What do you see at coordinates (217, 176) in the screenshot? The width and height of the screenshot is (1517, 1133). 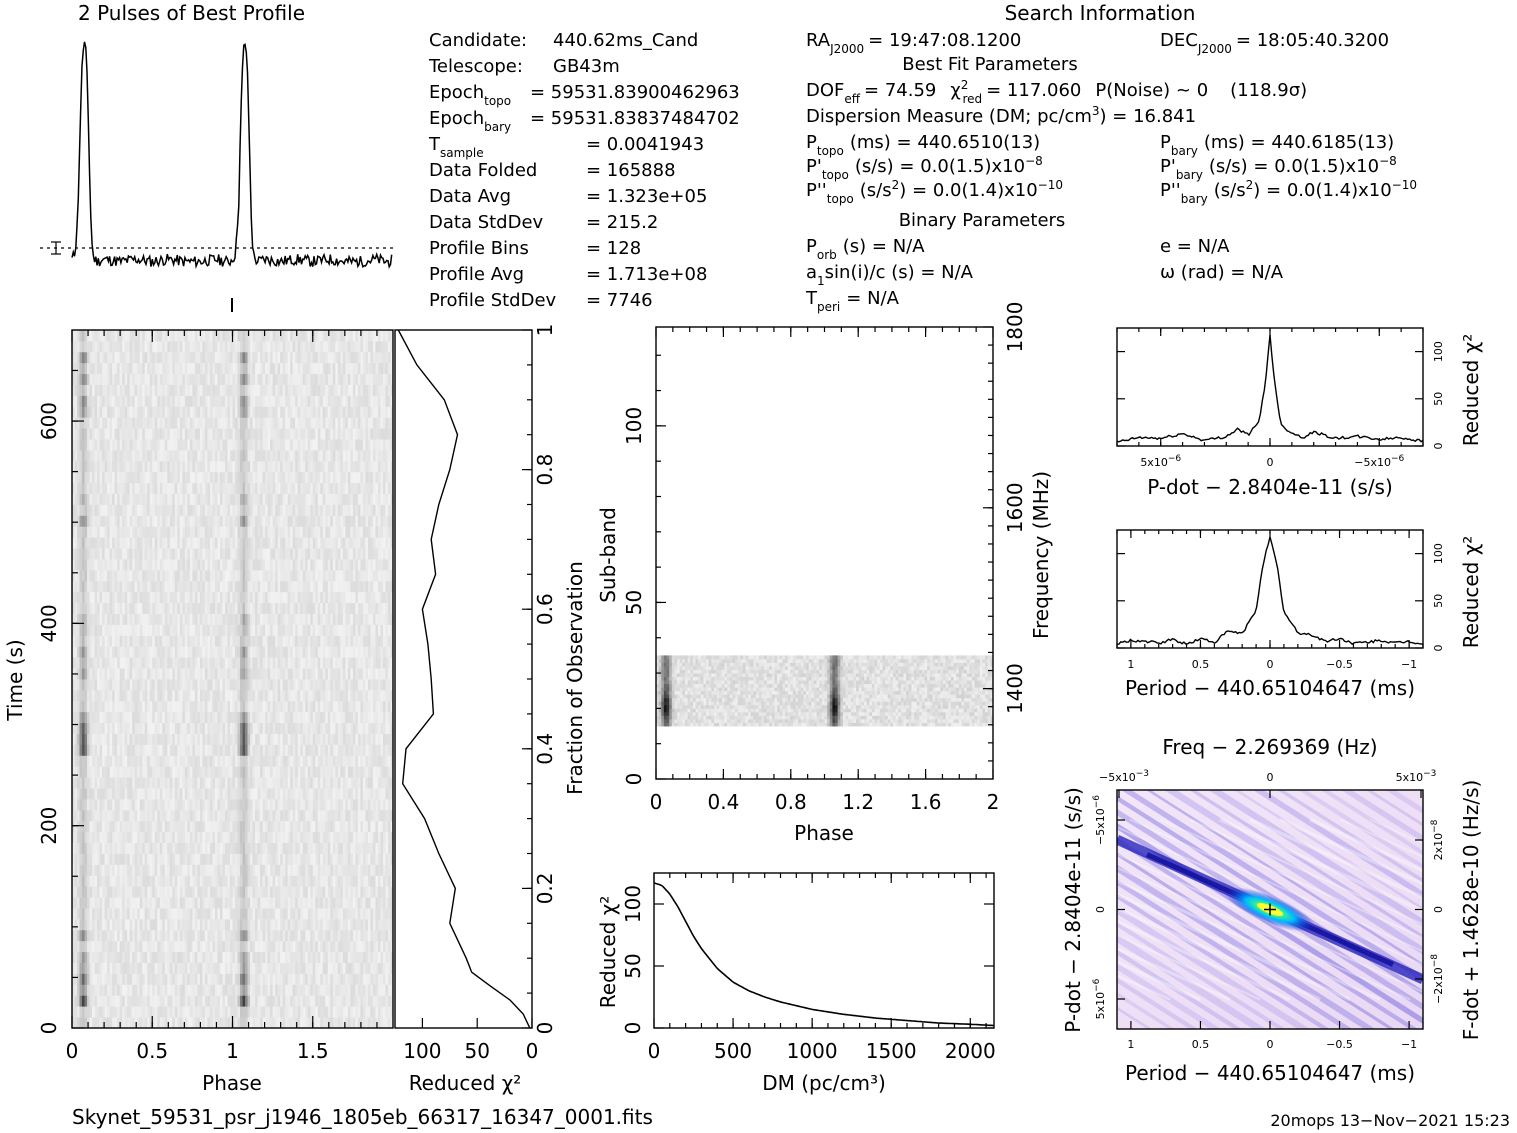 I see `profile-plot` at bounding box center [217, 176].